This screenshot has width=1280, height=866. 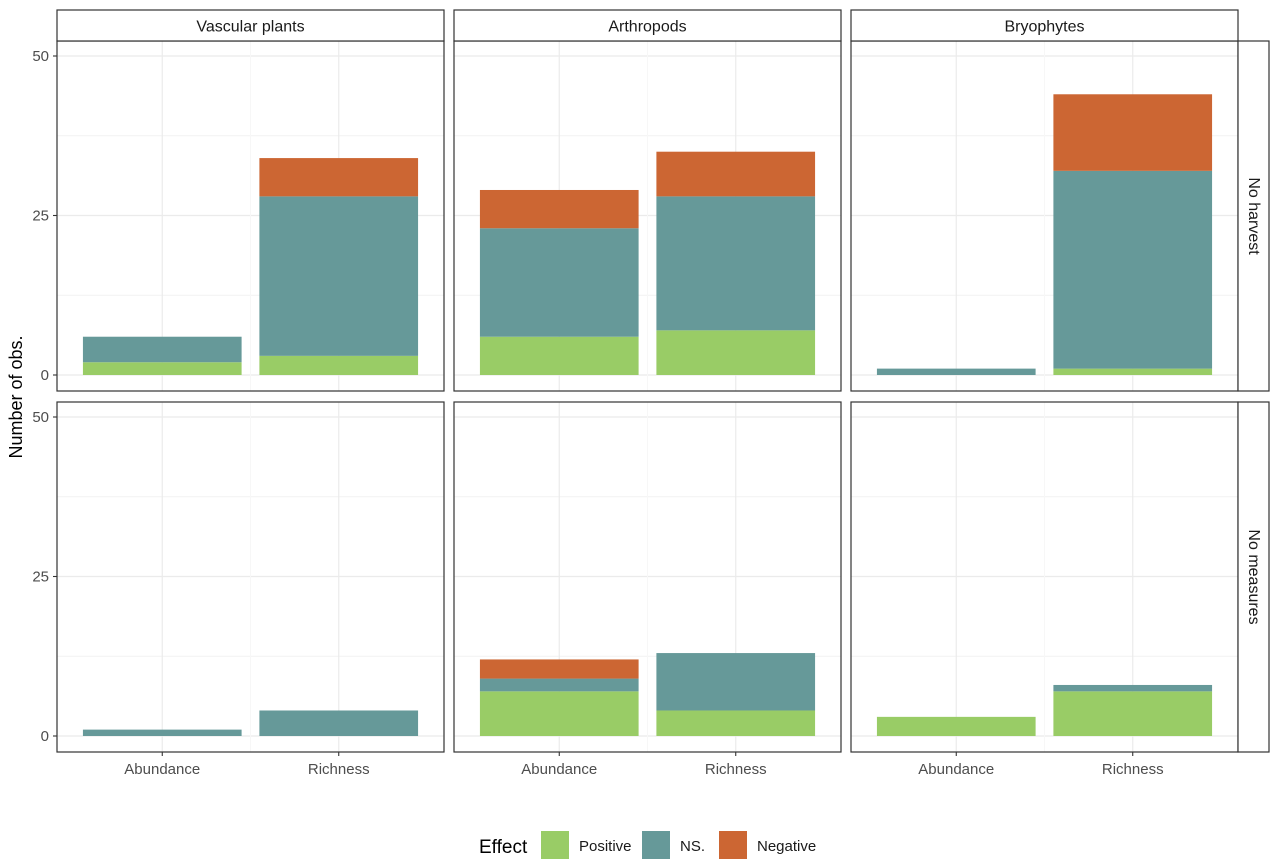 I want to click on strip-label-arthropods: Arthropods, so click(x=647, y=27).